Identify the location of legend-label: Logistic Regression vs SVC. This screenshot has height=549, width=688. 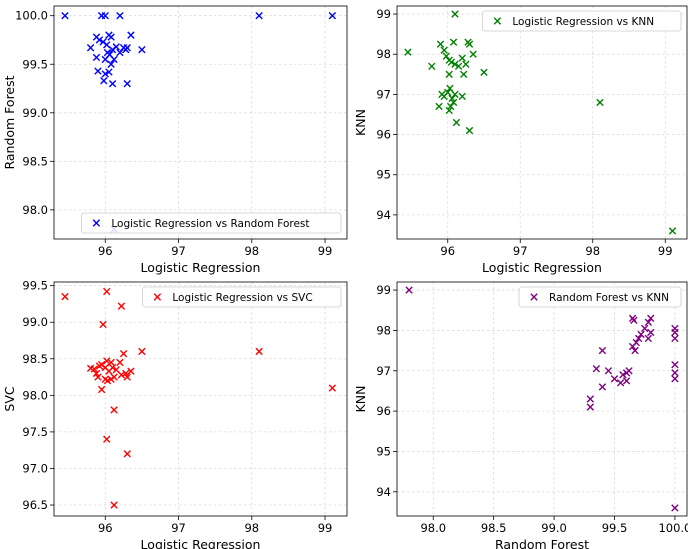
(242, 298).